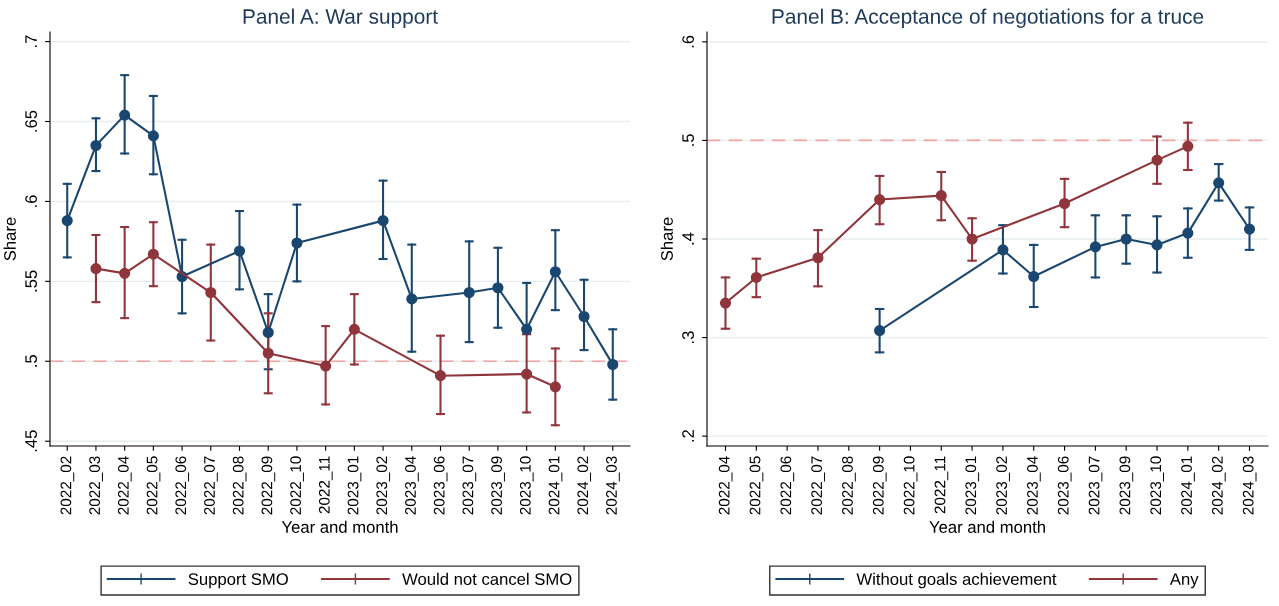 Image resolution: width=1279 pixels, height=606 pixels. What do you see at coordinates (487, 579) in the screenshot?
I see `legend-label: Would not cancel SMO` at bounding box center [487, 579].